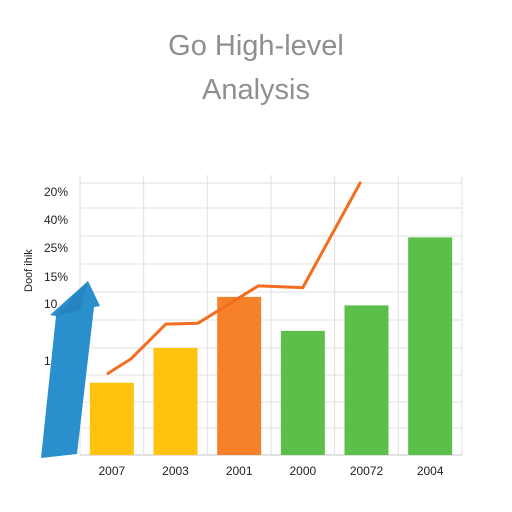 This screenshot has width=512, height=512. What do you see at coordinates (256, 46) in the screenshot?
I see `chart-title-line1: Go High-level` at bounding box center [256, 46].